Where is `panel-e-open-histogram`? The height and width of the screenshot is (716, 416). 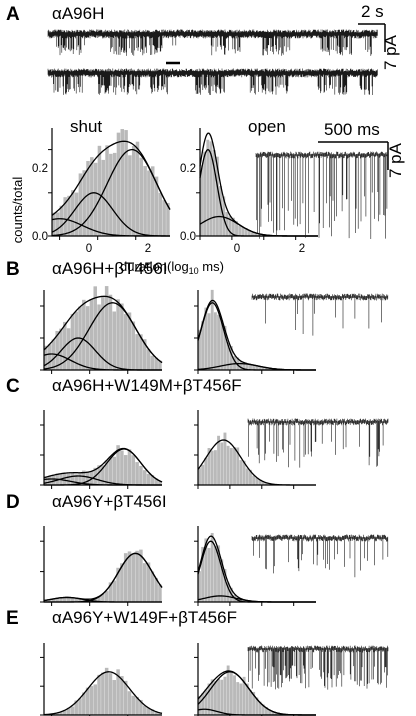 panel-e-open-histogram is located at coordinates (255, 679).